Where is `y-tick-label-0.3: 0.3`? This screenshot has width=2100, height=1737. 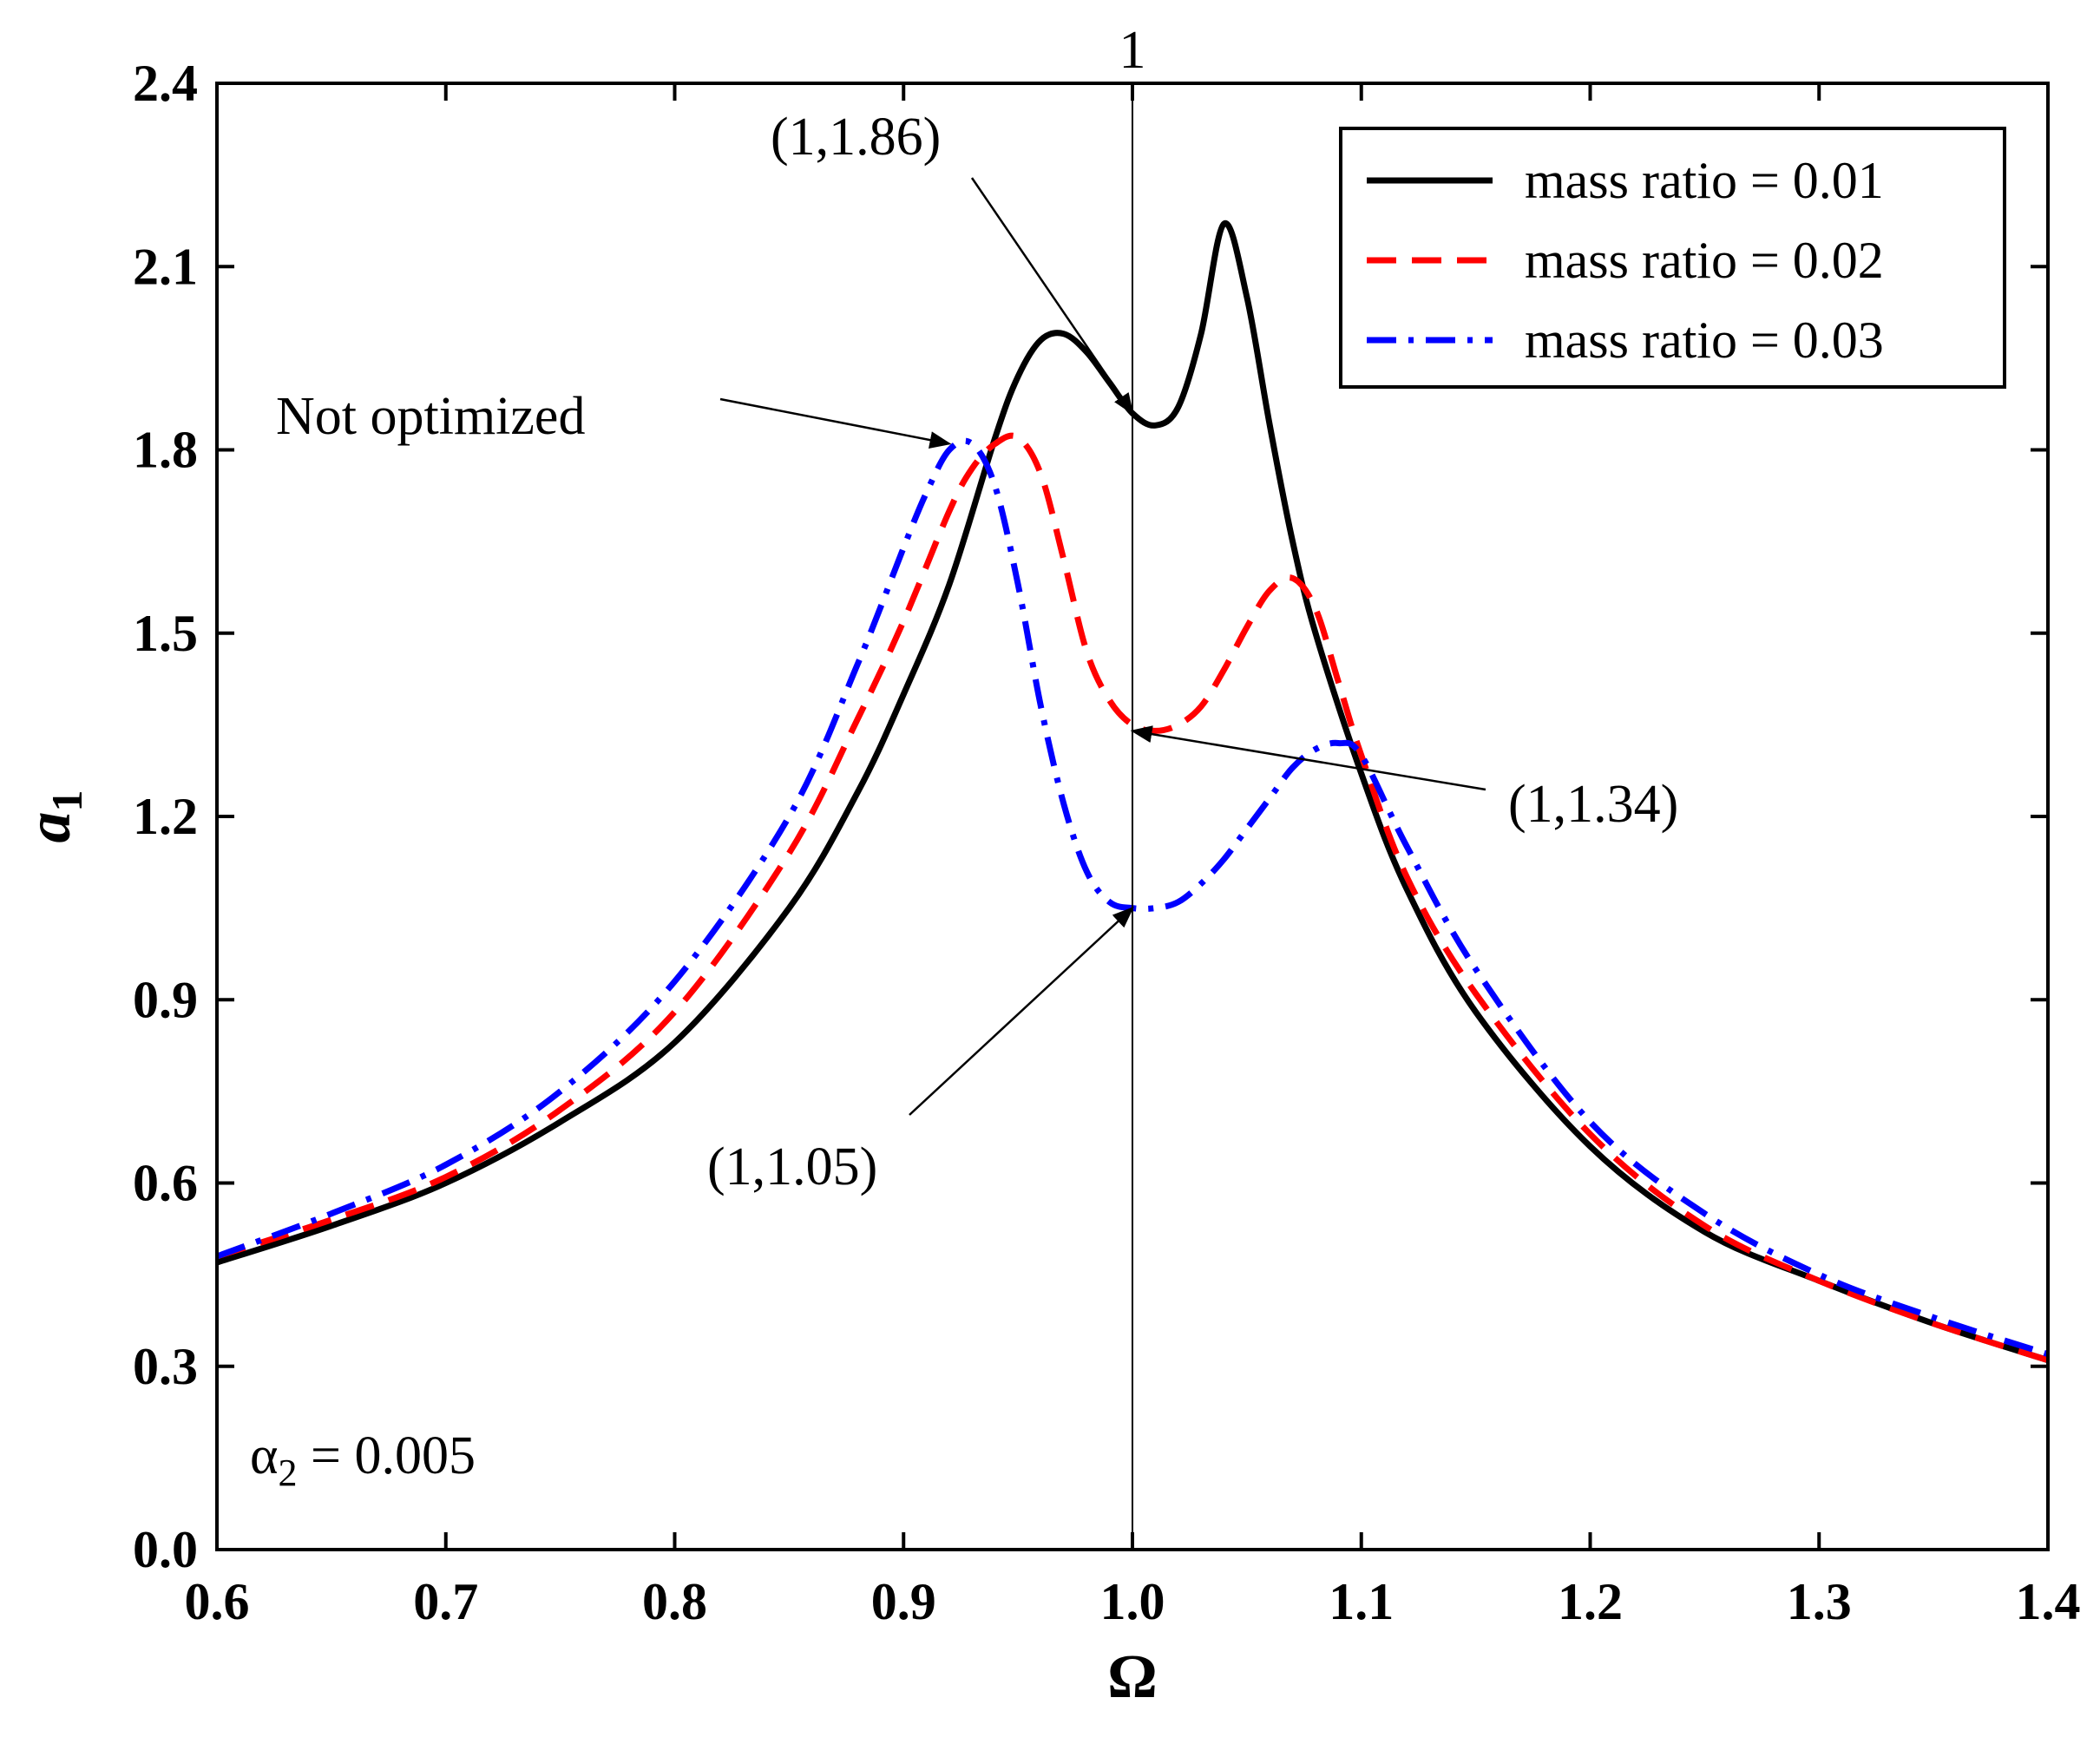
y-tick-label-0.3: 0.3 is located at coordinates (165, 1366).